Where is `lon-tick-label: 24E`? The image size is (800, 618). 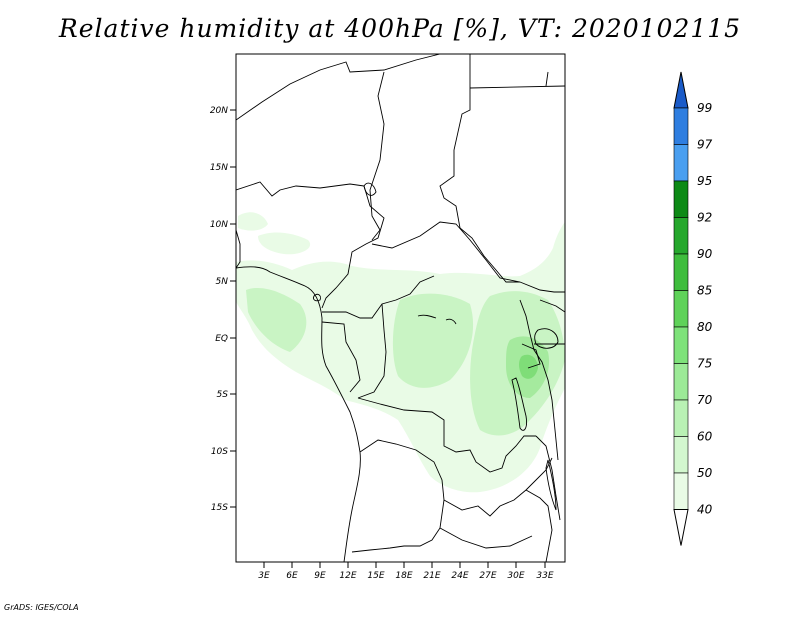
lon-tick-label: 24E is located at coordinates (459, 576).